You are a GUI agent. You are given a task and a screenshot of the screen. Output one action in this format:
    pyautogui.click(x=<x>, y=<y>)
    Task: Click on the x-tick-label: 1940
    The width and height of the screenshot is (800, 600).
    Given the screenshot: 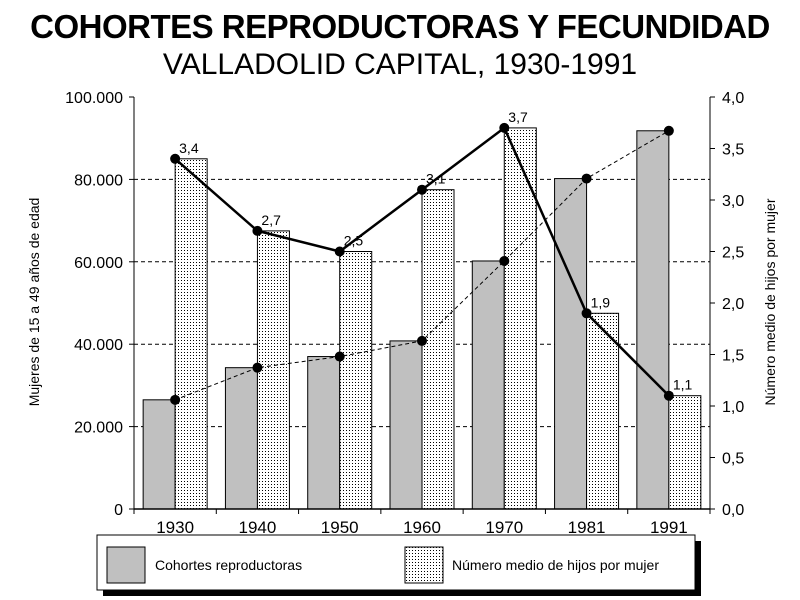 What is the action you would take?
    pyautogui.click(x=258, y=527)
    